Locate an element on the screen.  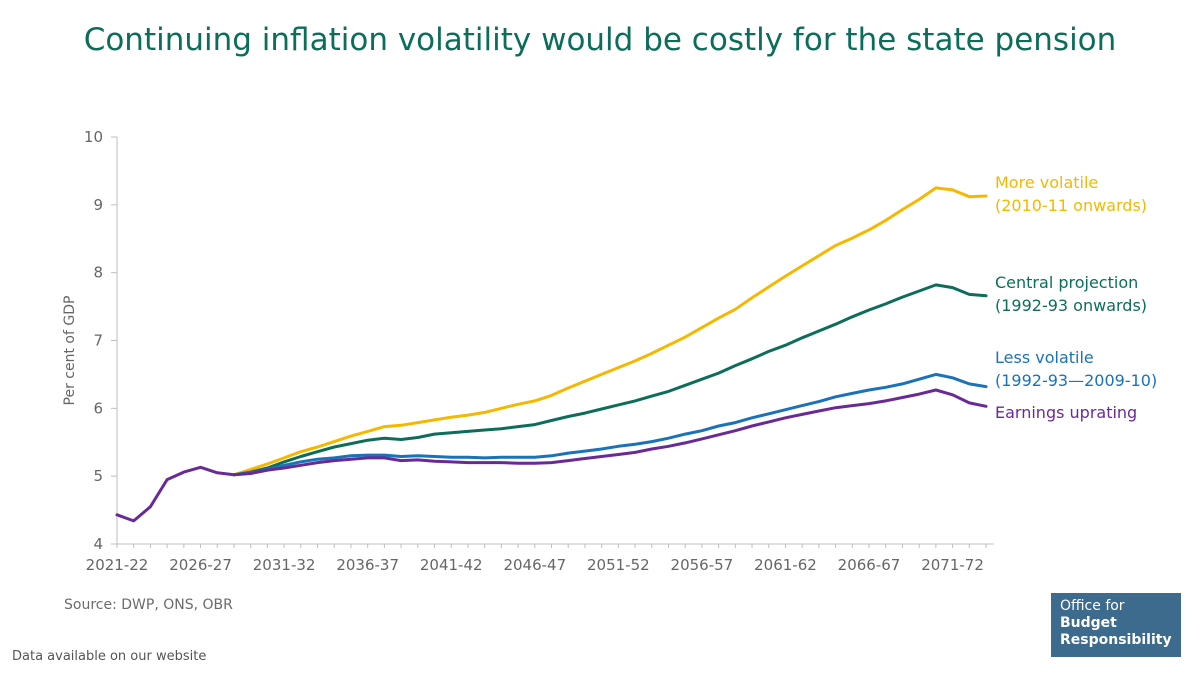
source-note: Source: DWP, ONS, OBR is located at coordinates (148, 605).